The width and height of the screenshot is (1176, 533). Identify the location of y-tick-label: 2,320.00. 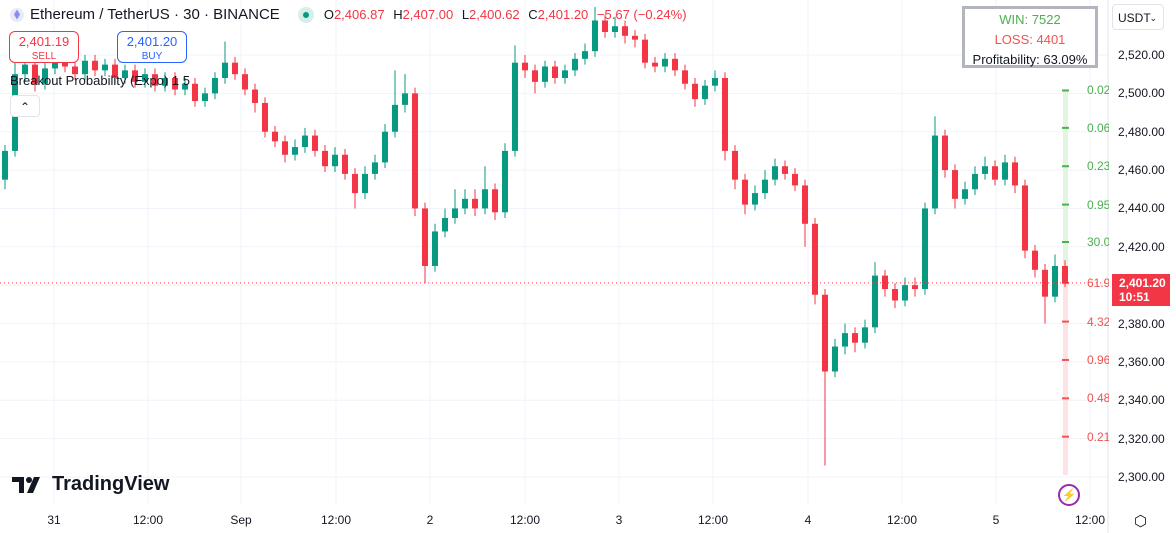
(1141, 438).